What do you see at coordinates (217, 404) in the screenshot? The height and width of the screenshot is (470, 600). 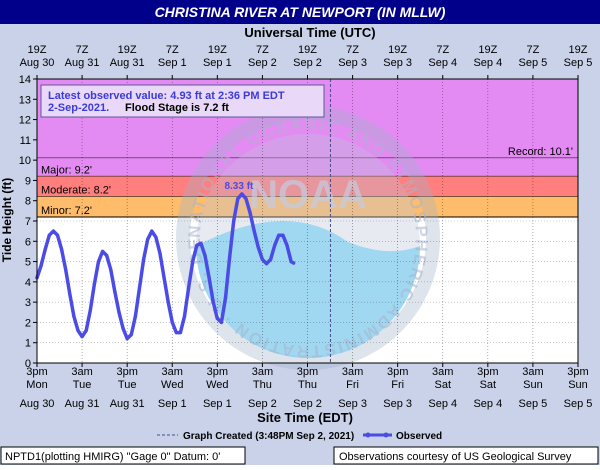 I see `bottom-tick-date: Sep 1` at bounding box center [217, 404].